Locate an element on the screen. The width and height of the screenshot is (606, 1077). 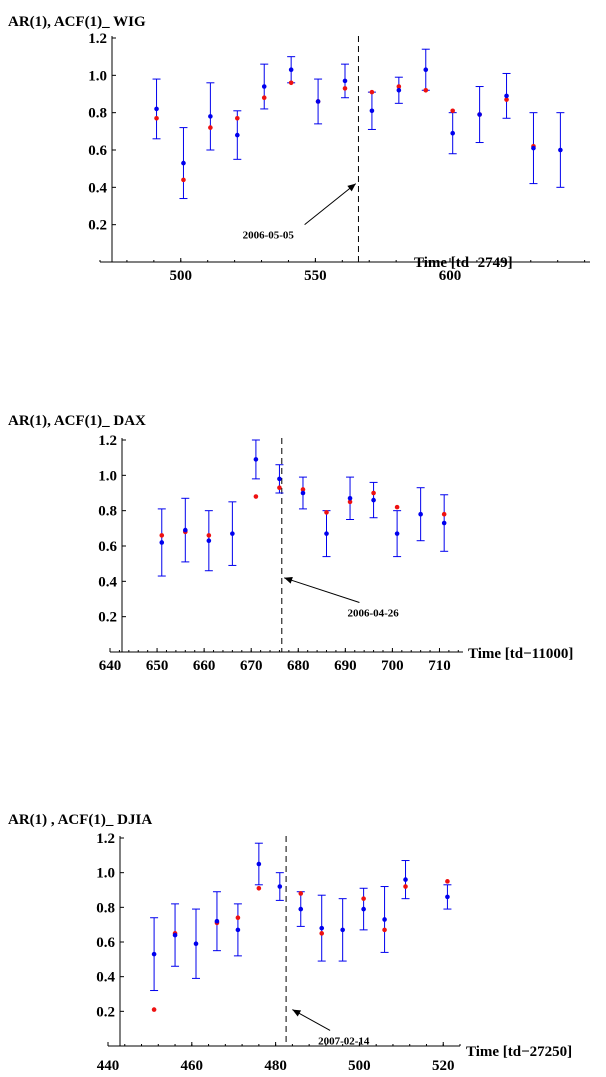
annotation-label: 2006-04-26 is located at coordinates (373, 614).